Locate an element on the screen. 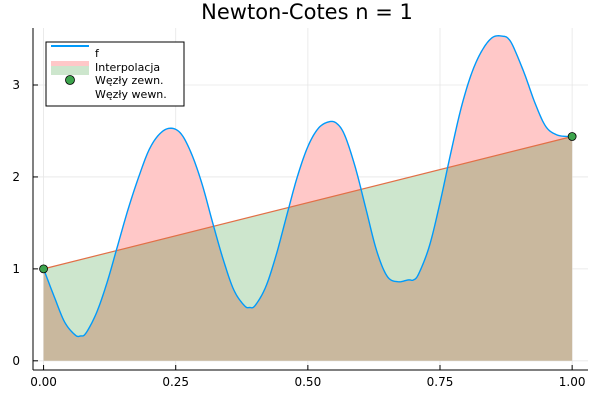 The height and width of the screenshot is (400, 600). x-tick-label-4: 1.00 is located at coordinates (572, 382).